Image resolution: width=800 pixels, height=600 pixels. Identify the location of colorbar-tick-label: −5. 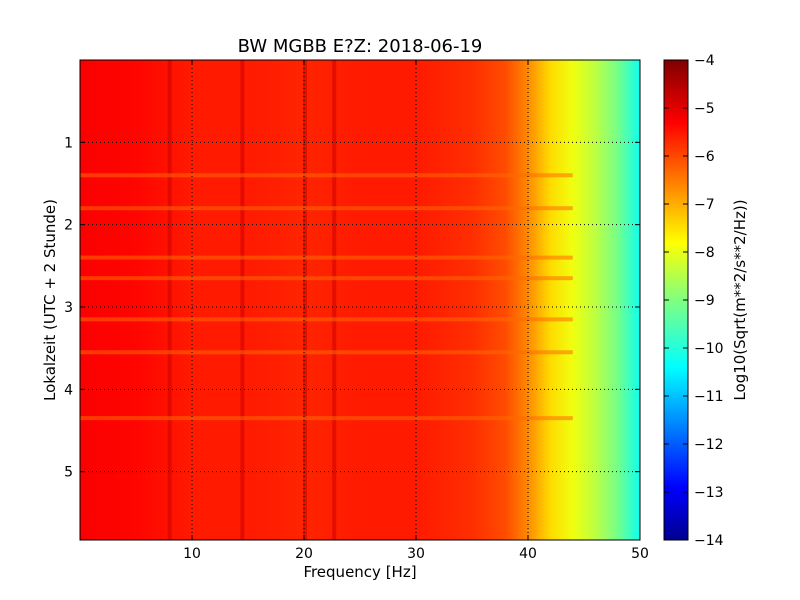
(704, 109).